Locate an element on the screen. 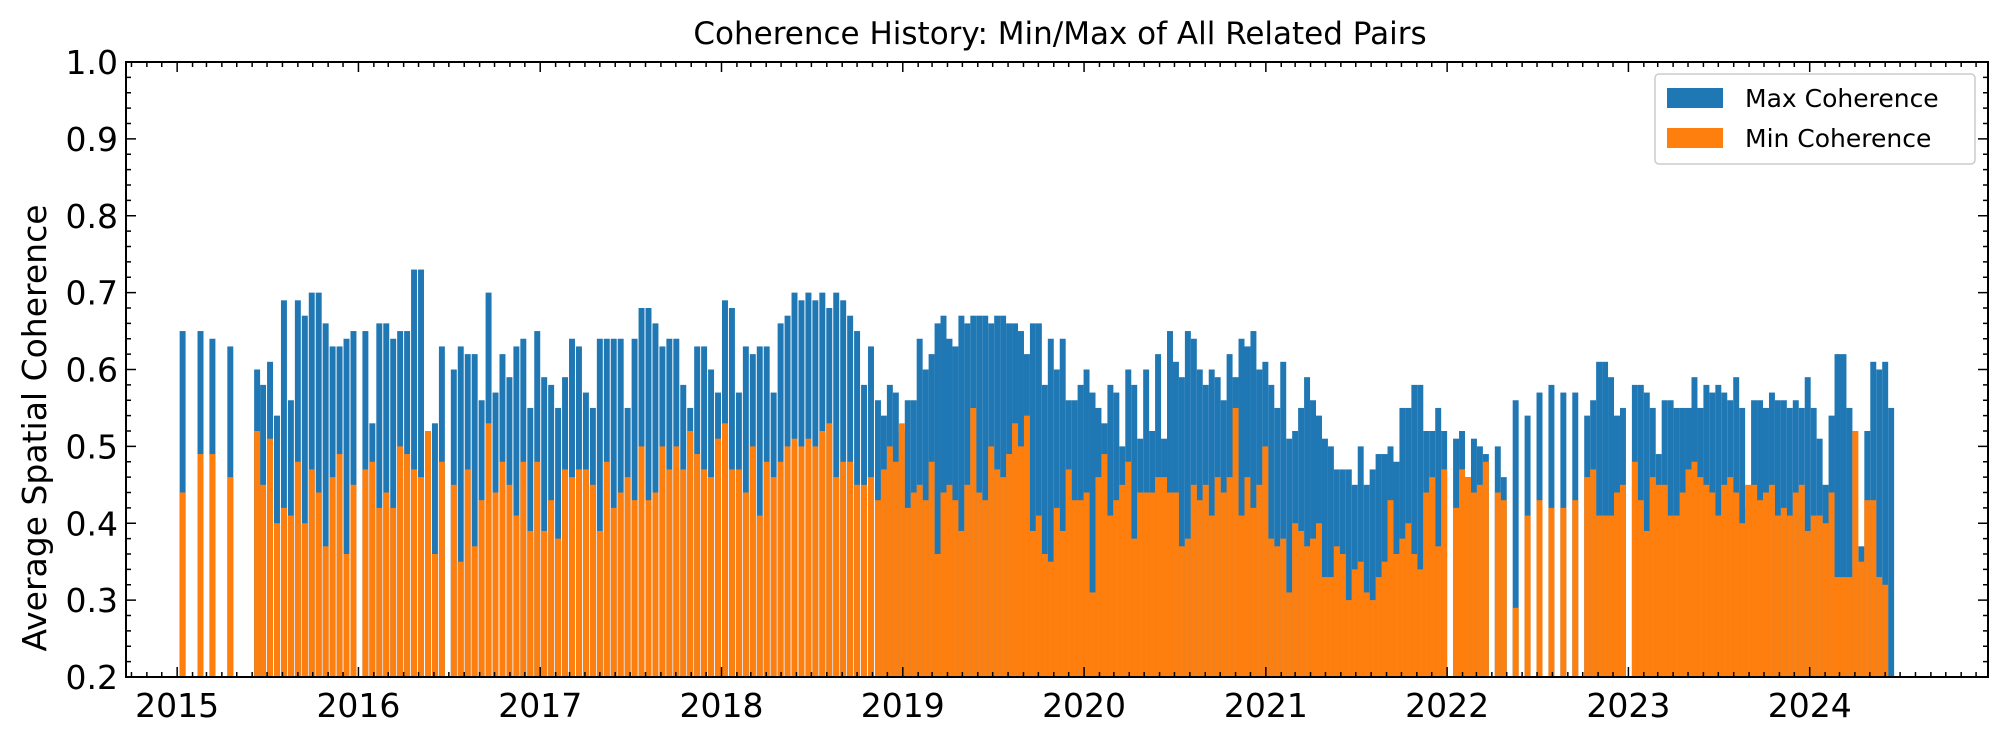 Image resolution: width=2007 pixels, height=745 pixels. legend-label: Min Coherence is located at coordinates (1838, 138).